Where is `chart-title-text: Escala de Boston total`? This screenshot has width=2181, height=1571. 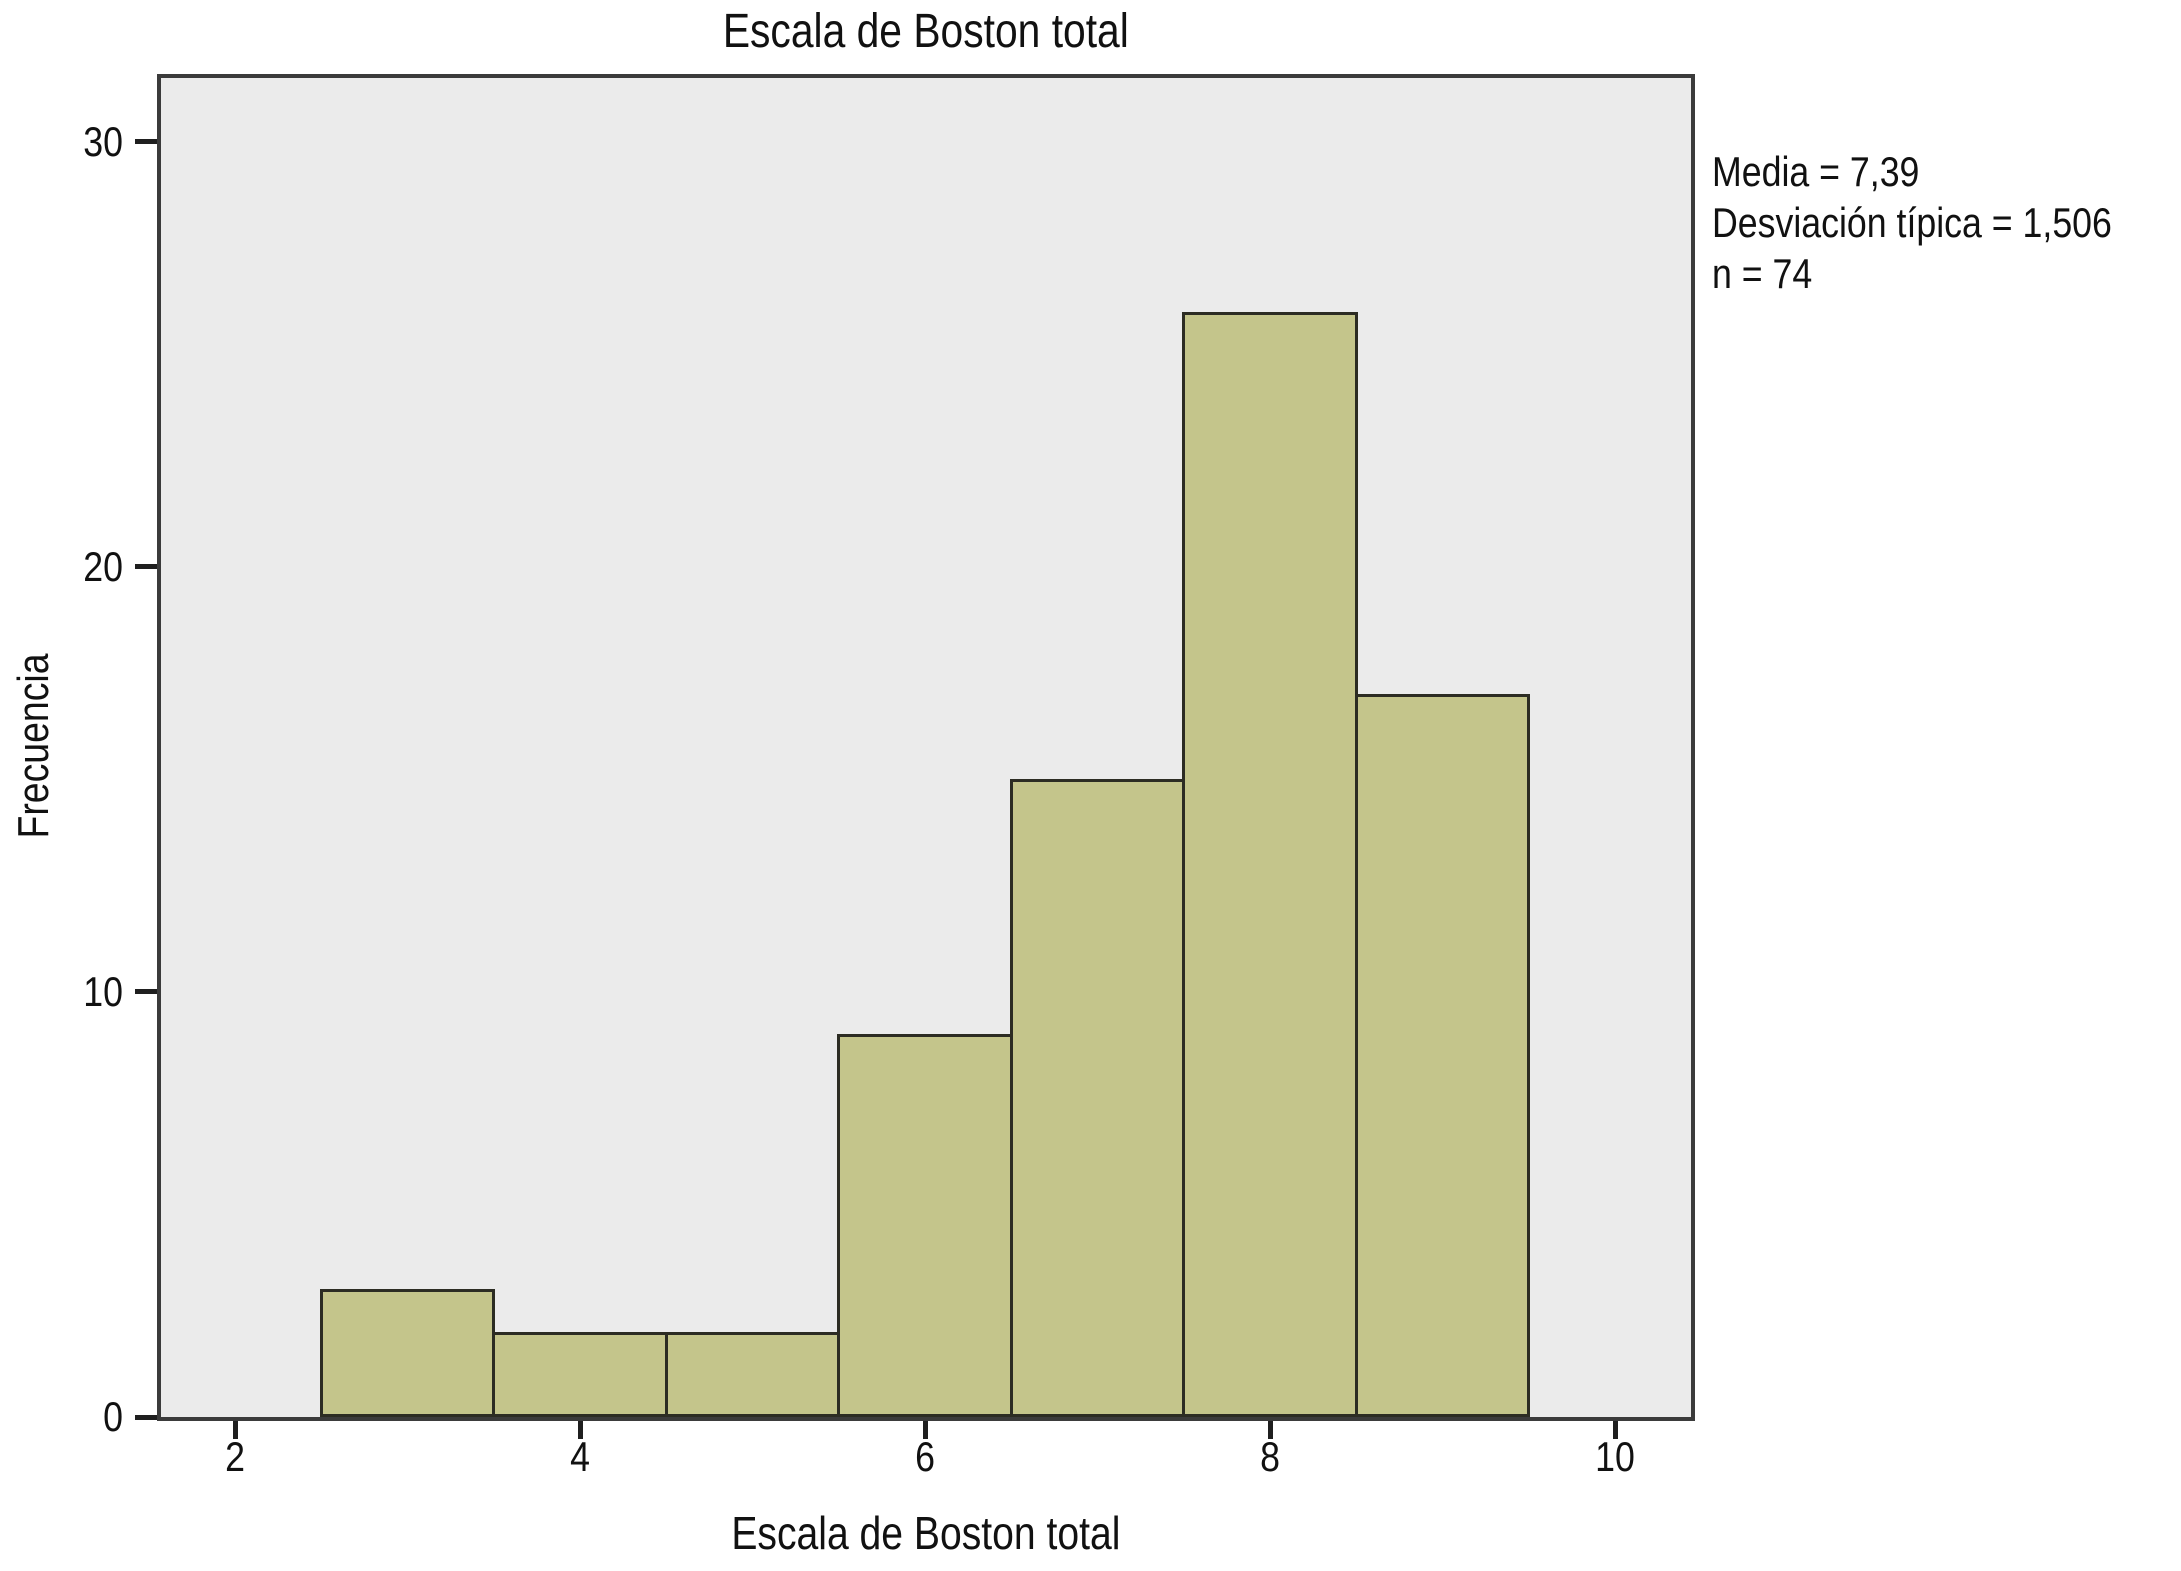
chart-title-text: Escala de Boston total is located at coordinates (925, 31).